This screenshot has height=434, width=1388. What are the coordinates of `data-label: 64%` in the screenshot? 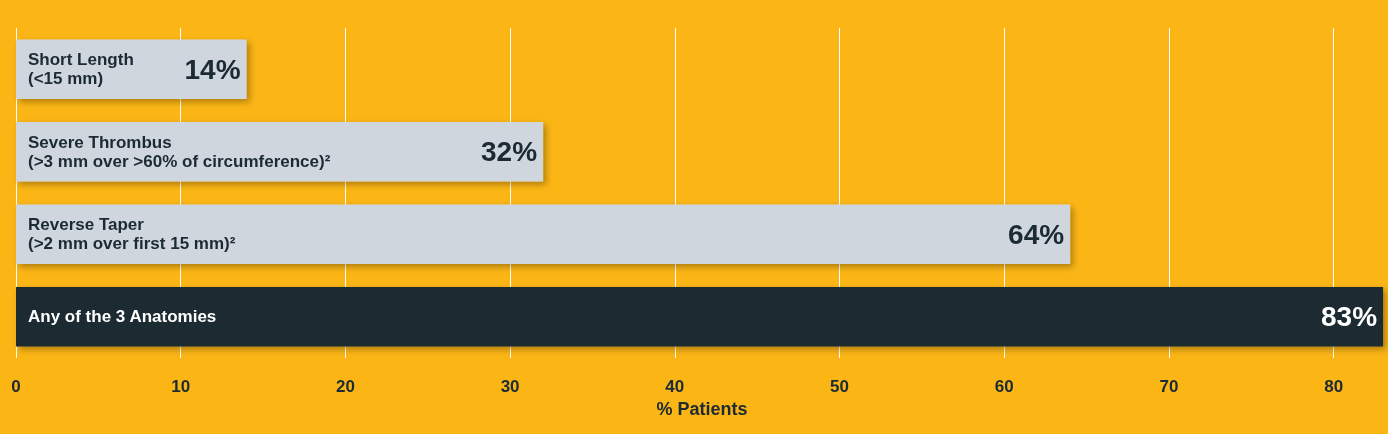 It's located at (1036, 234).